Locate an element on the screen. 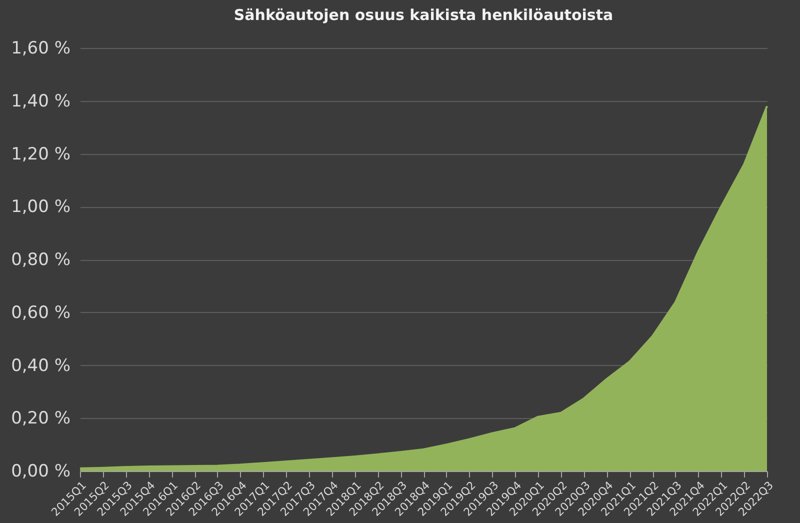  y-tick-label: 0,40 % is located at coordinates (40, 366).